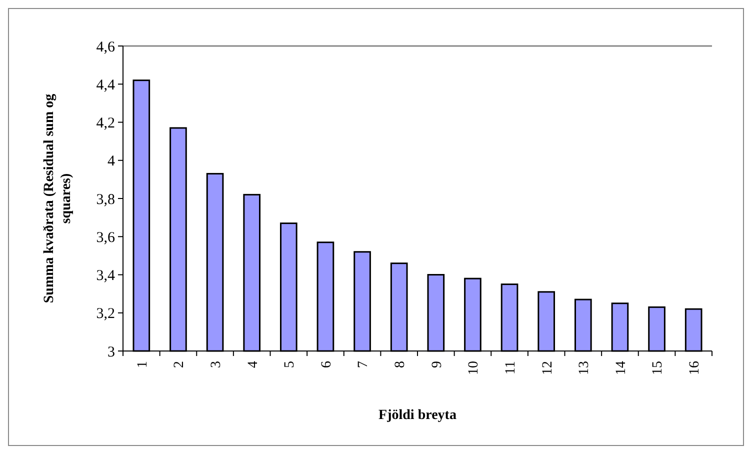 This screenshot has width=752, height=454. What do you see at coordinates (216, 364) in the screenshot?
I see `x-tick-label: 3` at bounding box center [216, 364].